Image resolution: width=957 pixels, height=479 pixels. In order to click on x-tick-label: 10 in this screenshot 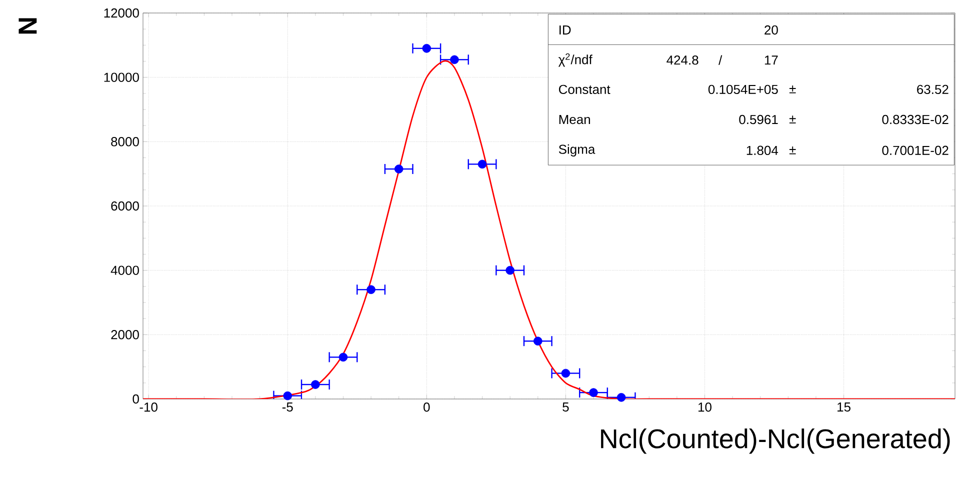, I will do `click(705, 407)`.